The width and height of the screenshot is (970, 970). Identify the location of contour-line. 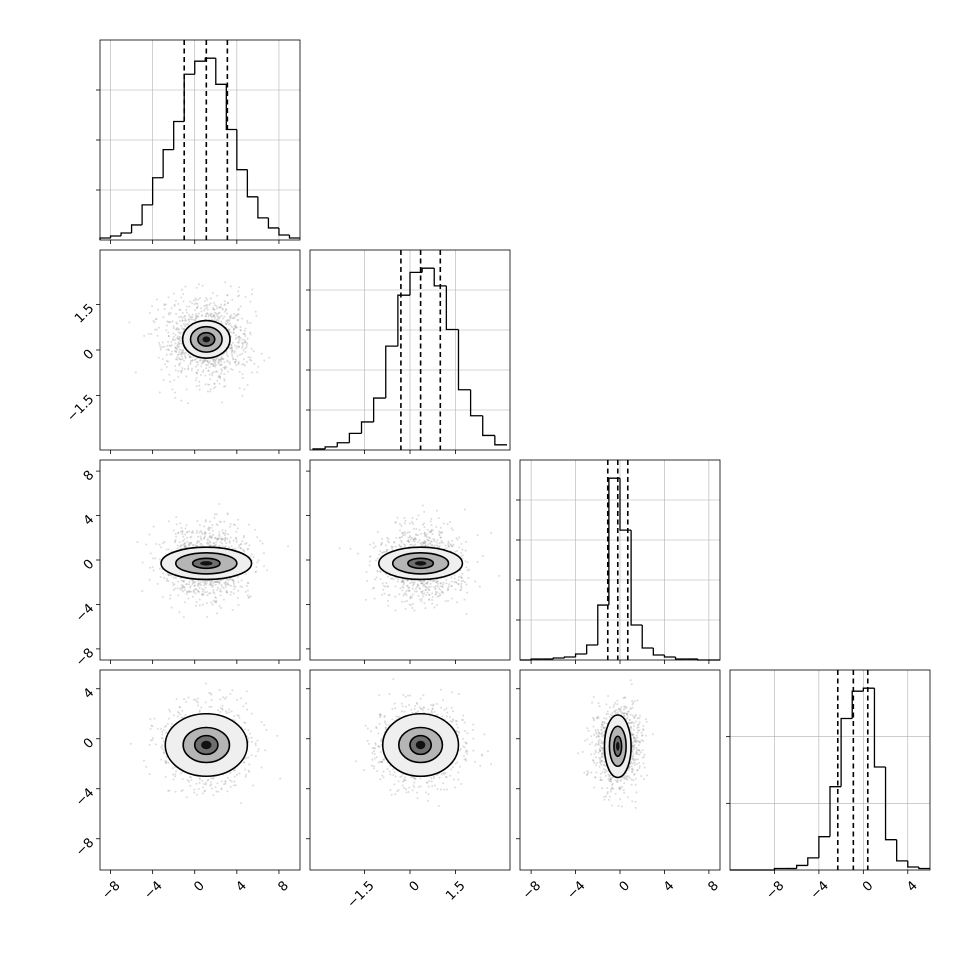
(206, 563).